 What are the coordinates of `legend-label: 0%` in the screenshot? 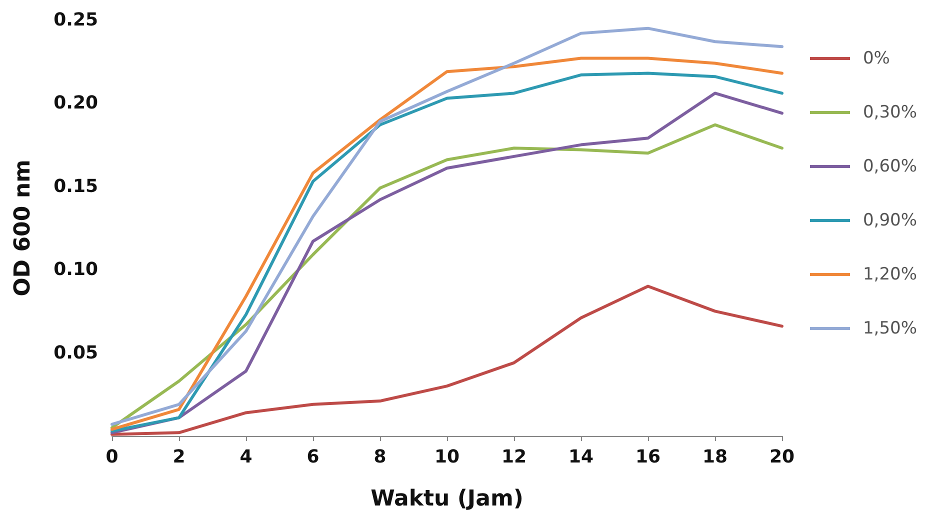 It's located at (876, 58).